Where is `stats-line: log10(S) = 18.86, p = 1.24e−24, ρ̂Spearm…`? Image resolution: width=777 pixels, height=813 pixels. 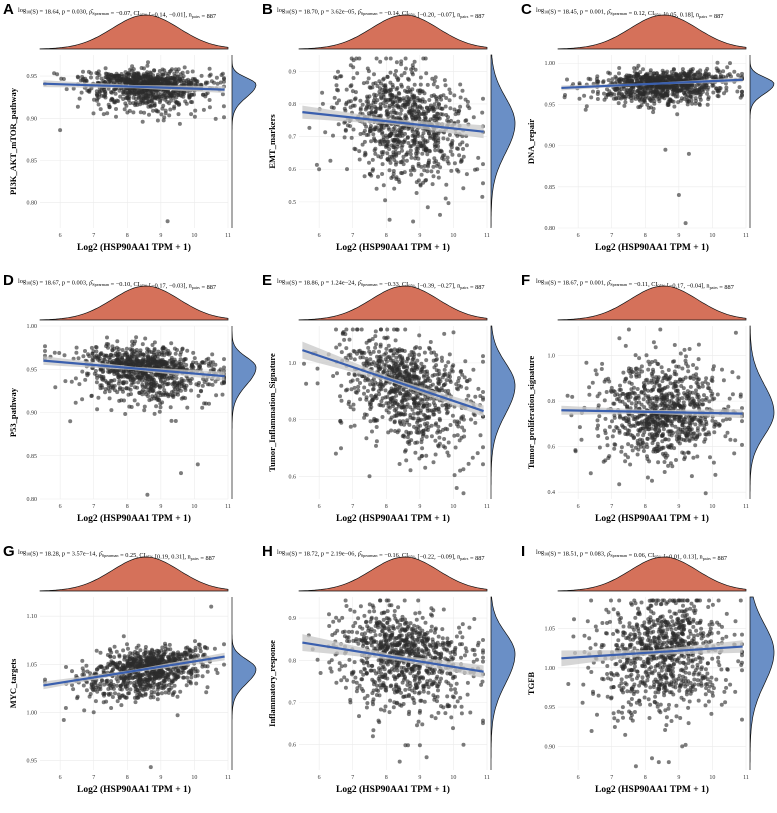 stats-line: log10(S) = 18.86, p = 1.24e−24, ρ̂Spearm… is located at coordinates (381, 284).